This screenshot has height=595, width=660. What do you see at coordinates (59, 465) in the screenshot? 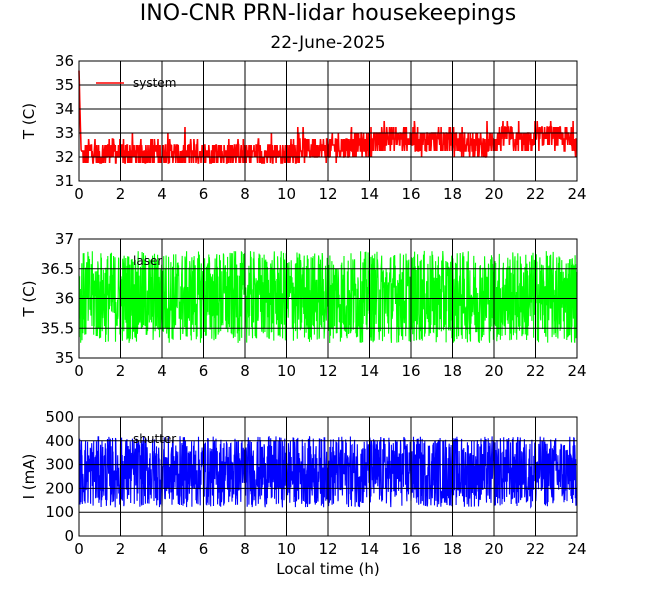
I see `y-tick-label: 300` at bounding box center [59, 465].